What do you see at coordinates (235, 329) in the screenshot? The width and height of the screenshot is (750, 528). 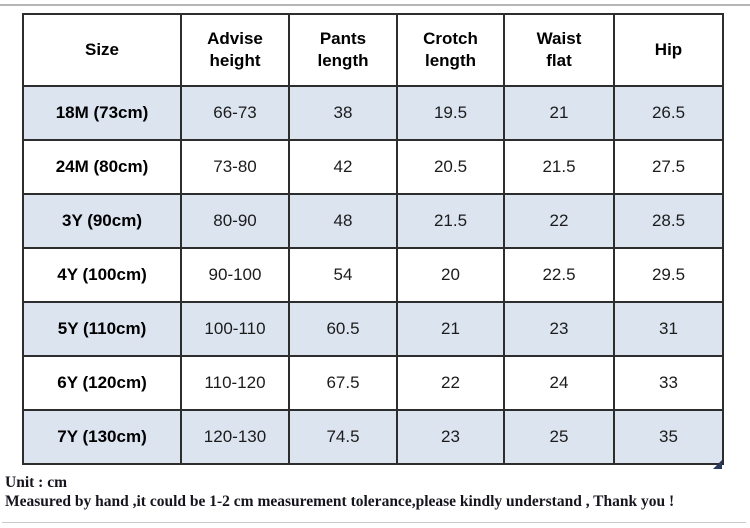 I see `cell-advise-height: 100-110` at bounding box center [235, 329].